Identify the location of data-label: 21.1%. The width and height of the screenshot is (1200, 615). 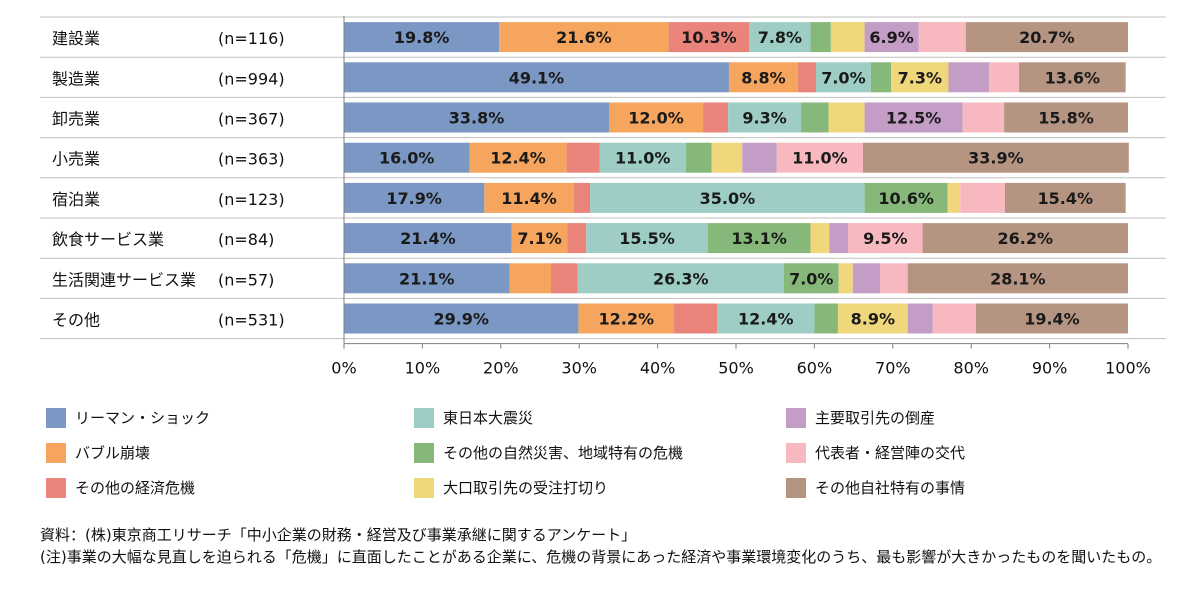
(427, 278).